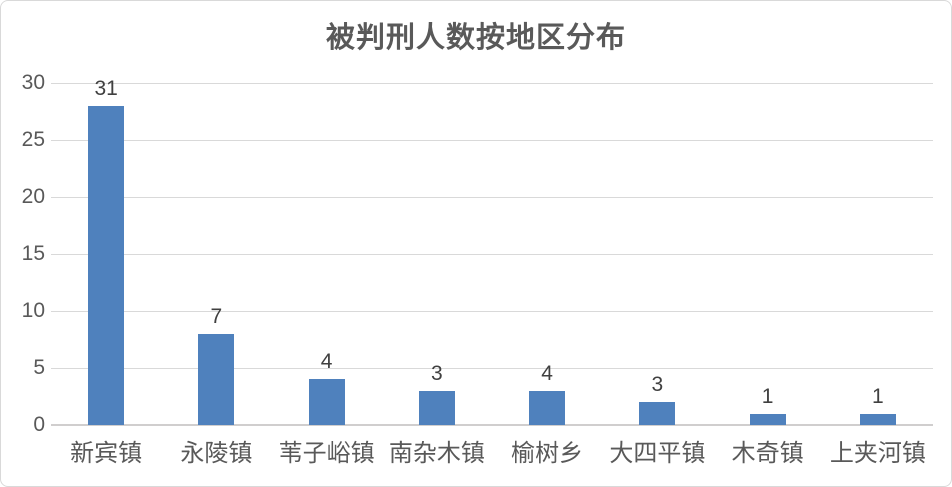 The width and height of the screenshot is (952, 487). Describe the element at coordinates (657, 453) in the screenshot. I see `x-tick-label-6: 大四平镇` at that location.